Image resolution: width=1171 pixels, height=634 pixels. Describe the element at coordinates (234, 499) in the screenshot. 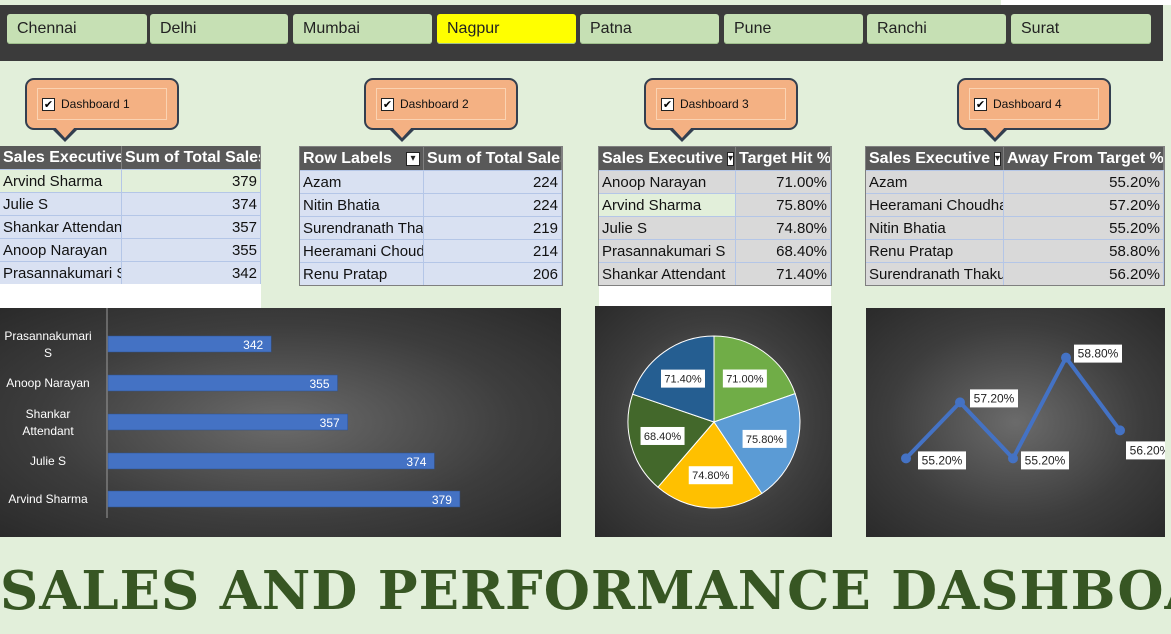

I see `bar-group: 379 Arvind Sharma` at that location.